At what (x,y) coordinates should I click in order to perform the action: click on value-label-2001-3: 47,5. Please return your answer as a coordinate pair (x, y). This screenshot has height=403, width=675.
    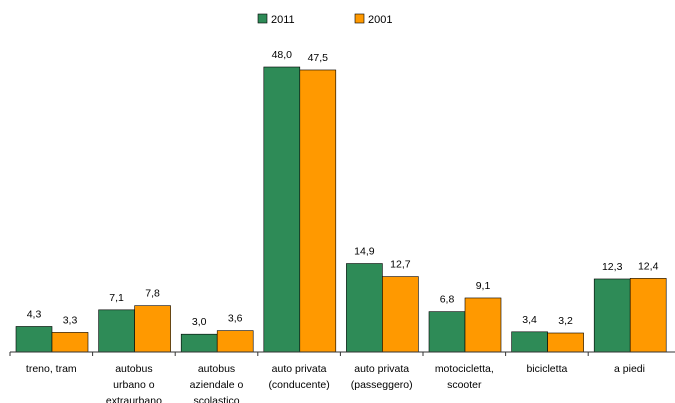
    Looking at the image, I should click on (318, 58).